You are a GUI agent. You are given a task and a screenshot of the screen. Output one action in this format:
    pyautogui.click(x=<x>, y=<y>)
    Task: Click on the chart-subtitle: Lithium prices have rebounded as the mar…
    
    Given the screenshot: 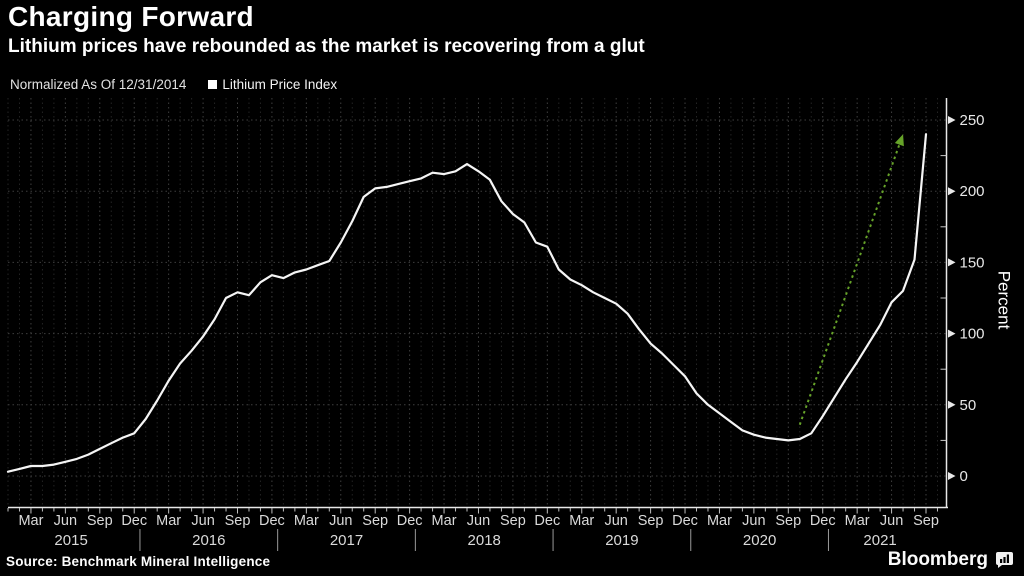 What is the action you would take?
    pyautogui.click(x=326, y=46)
    